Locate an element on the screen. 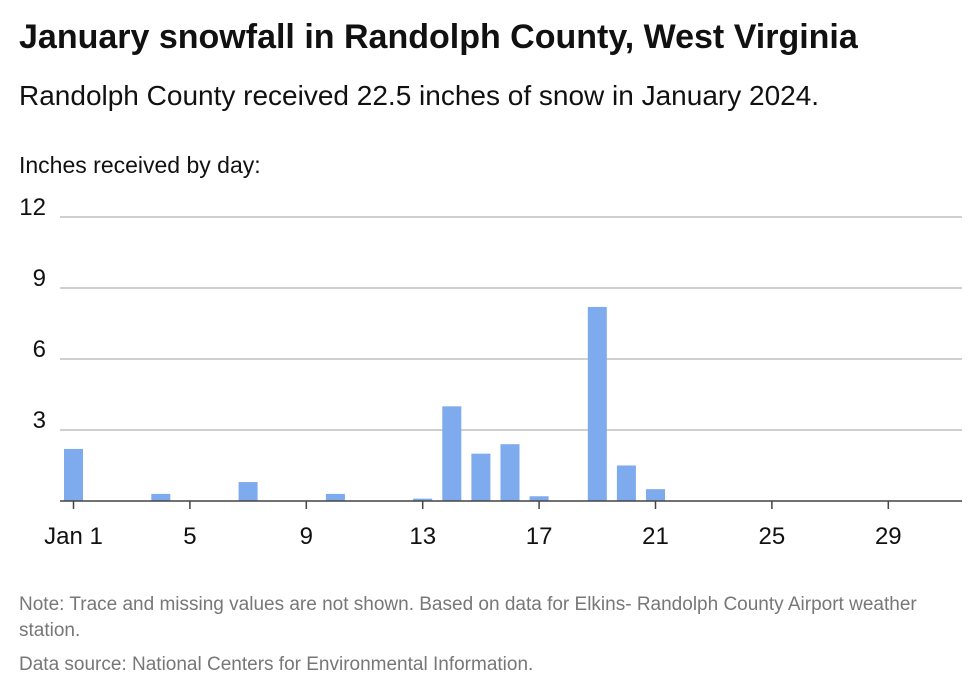 The image size is (980, 699). x-tick-label: 29 is located at coordinates (888, 536).